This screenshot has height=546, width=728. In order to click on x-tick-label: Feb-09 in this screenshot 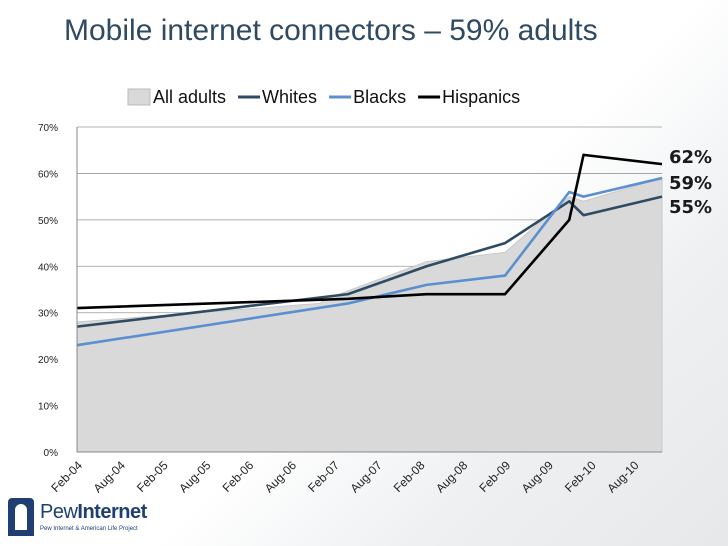, I will do `click(494, 476)`.